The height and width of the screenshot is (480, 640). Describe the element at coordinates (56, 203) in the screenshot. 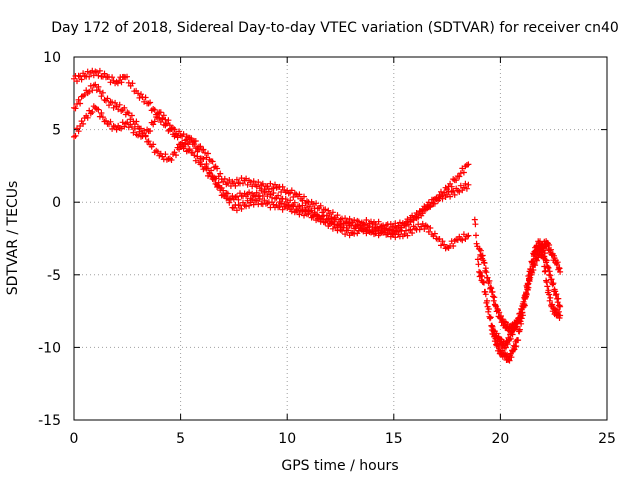

I see `y-tick-label: 0` at that location.